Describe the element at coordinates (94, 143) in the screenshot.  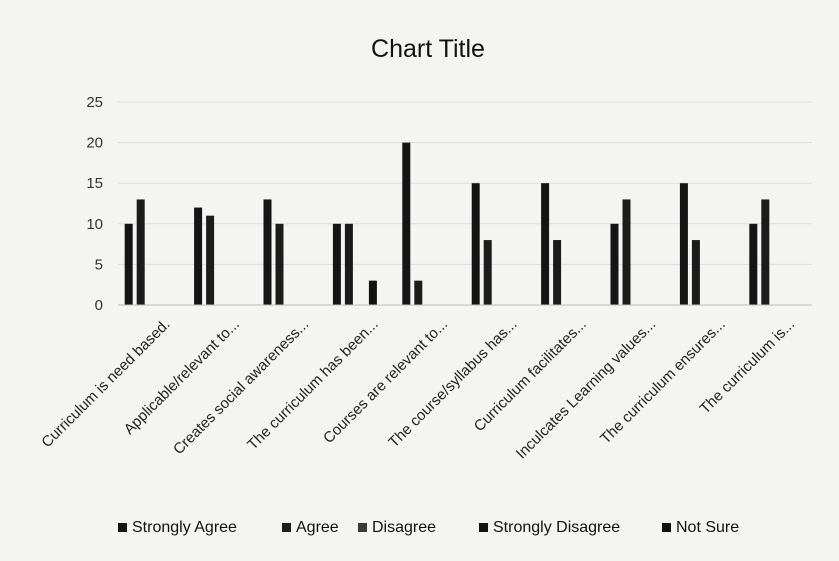
I see `y-tick-label: 20` at that location.